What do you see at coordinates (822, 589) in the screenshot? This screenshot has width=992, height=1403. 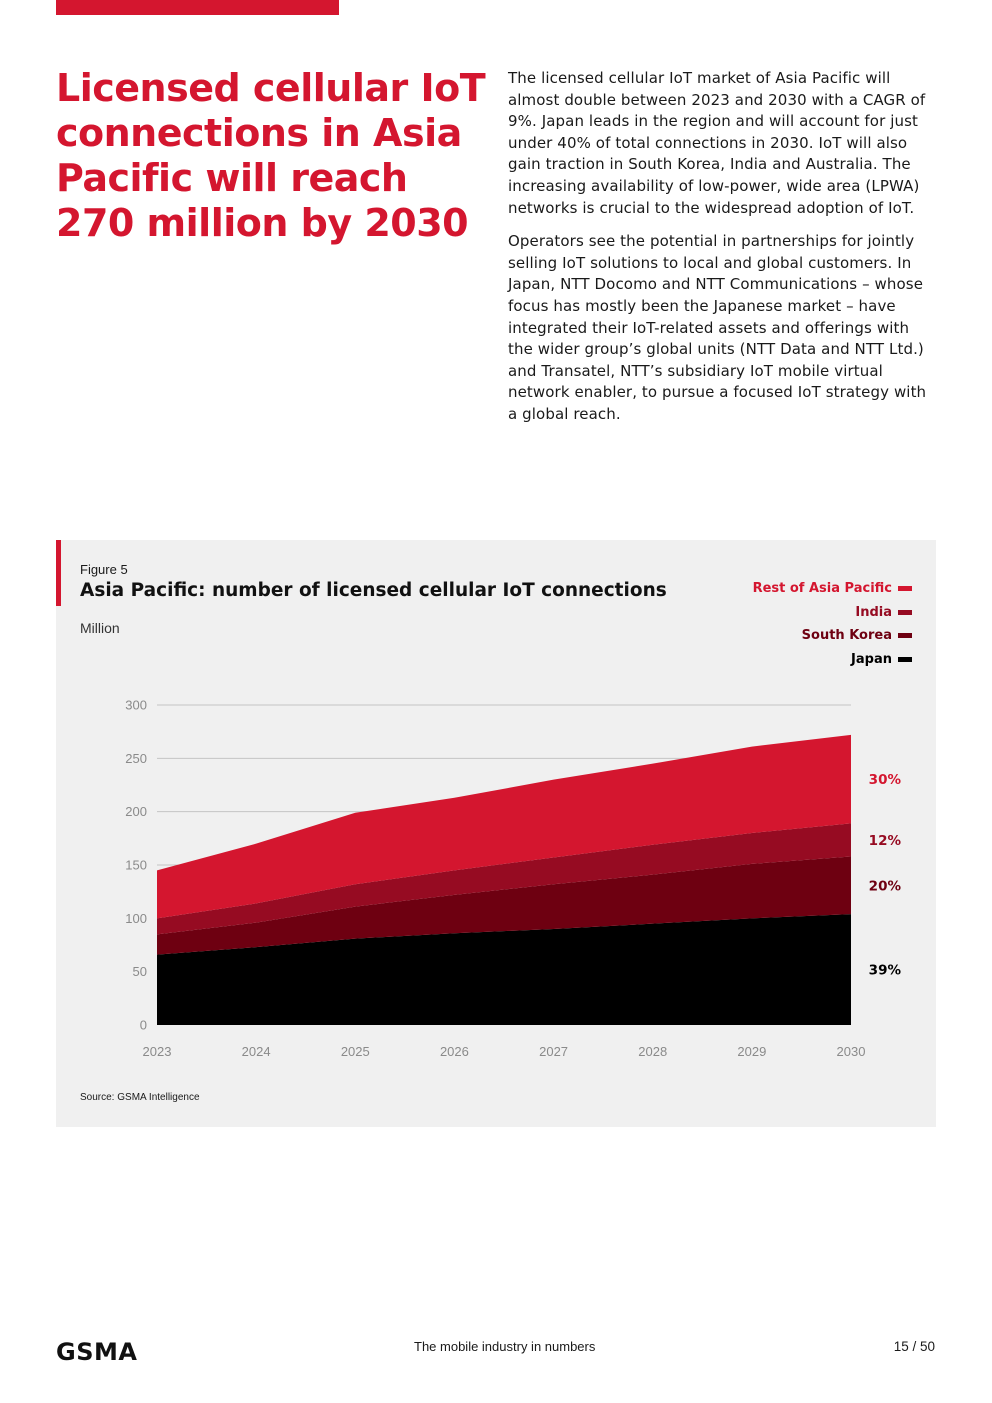 I see `legend-label: Rest of Asia Pacific` at bounding box center [822, 589].